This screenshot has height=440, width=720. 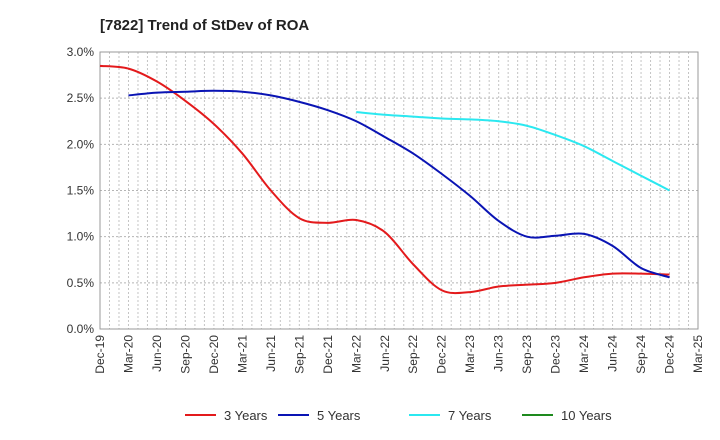 I want to click on legend-label-7-years: 7 Years, so click(x=470, y=415).